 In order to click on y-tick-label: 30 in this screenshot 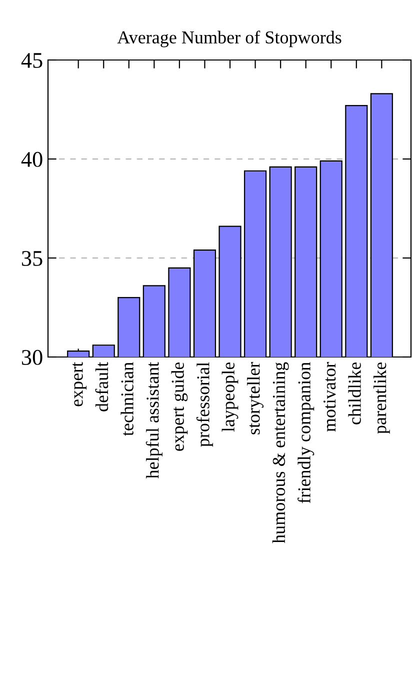, I will do `click(32, 357)`.